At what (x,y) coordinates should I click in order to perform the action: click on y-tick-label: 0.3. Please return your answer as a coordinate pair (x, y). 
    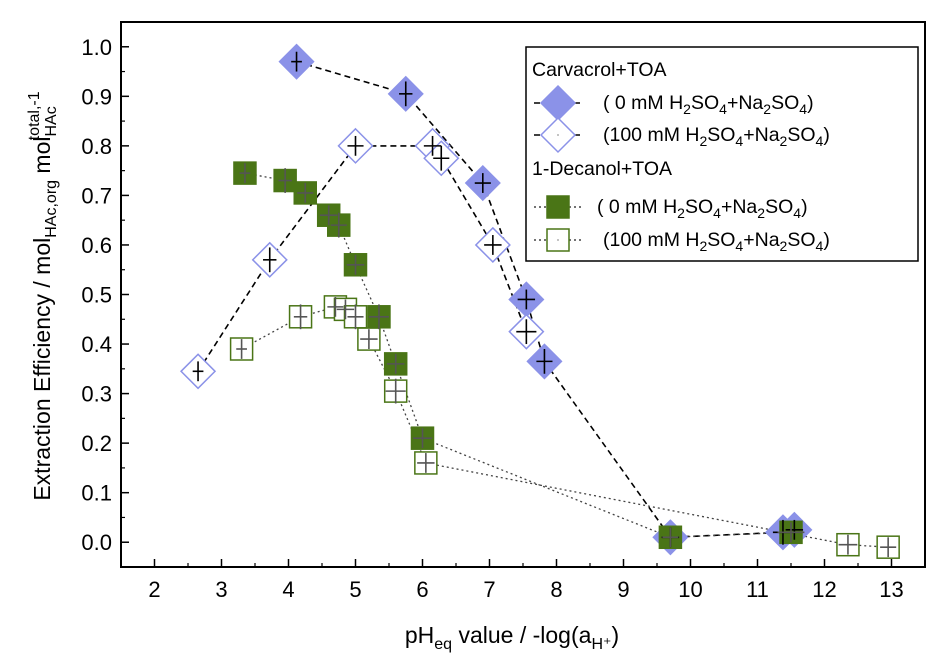
    Looking at the image, I should click on (96, 394).